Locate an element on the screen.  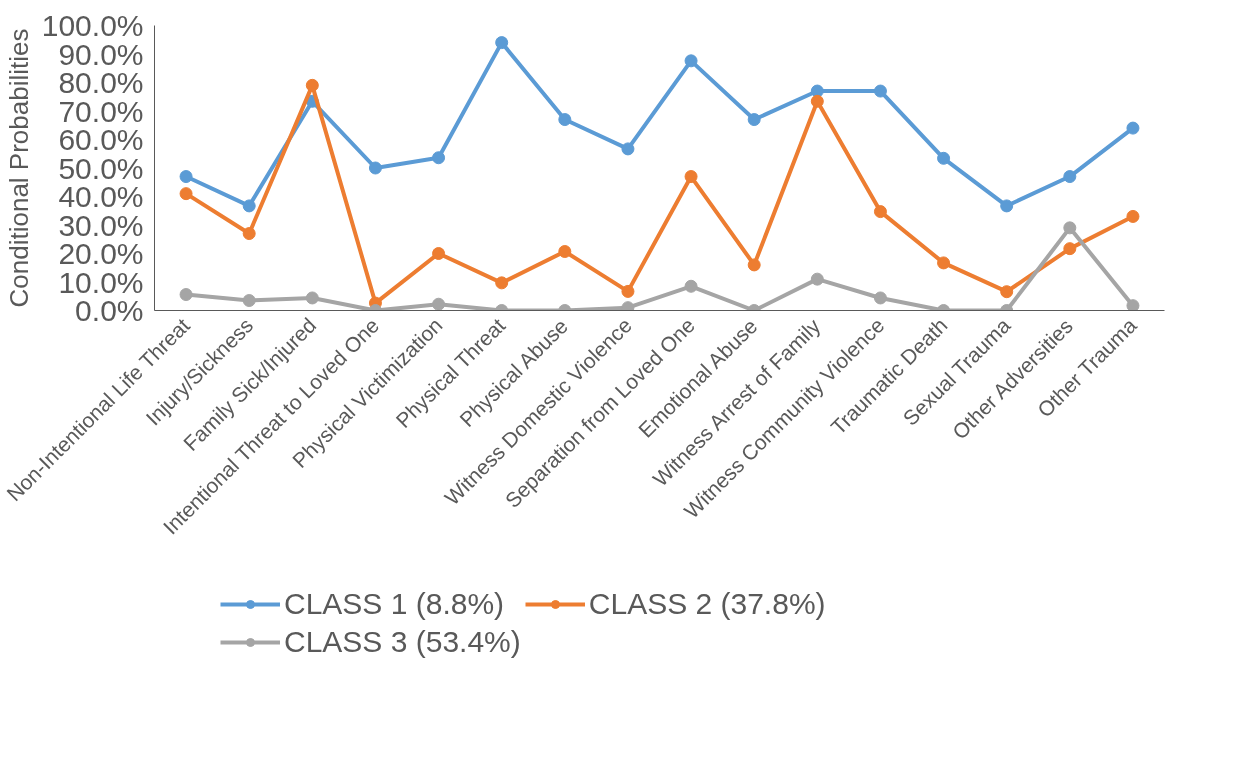
y-axis-title: Conditional Probabilities is located at coordinates (18, 168).